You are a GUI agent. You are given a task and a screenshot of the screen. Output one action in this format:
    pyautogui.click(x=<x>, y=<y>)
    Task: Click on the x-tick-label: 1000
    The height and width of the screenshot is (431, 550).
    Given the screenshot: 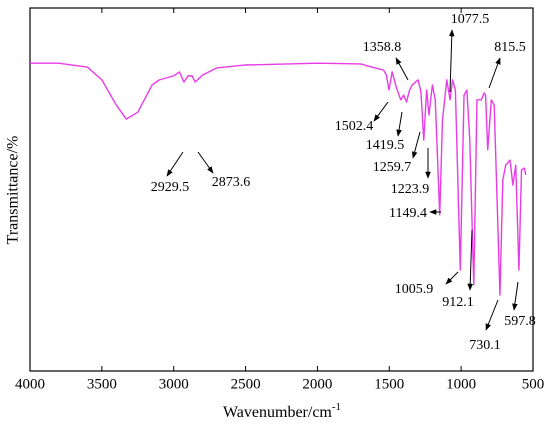 What is the action you would take?
    pyautogui.click(x=461, y=384)
    